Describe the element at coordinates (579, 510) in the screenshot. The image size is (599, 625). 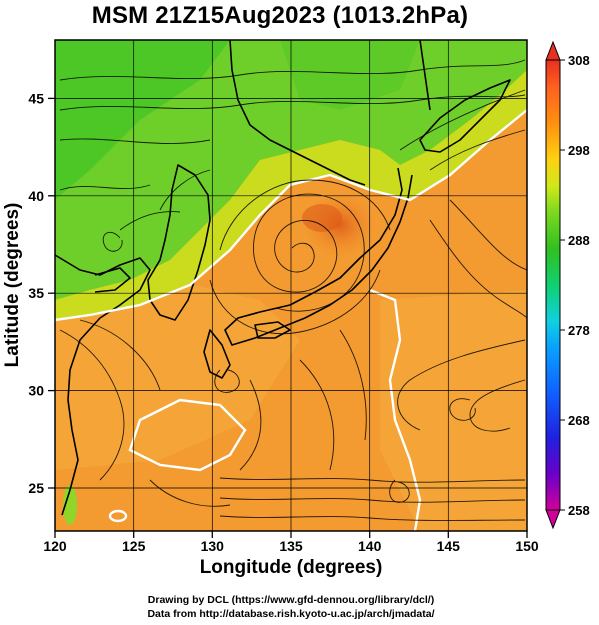
I see `colorbar-tick-label: 258` at that location.